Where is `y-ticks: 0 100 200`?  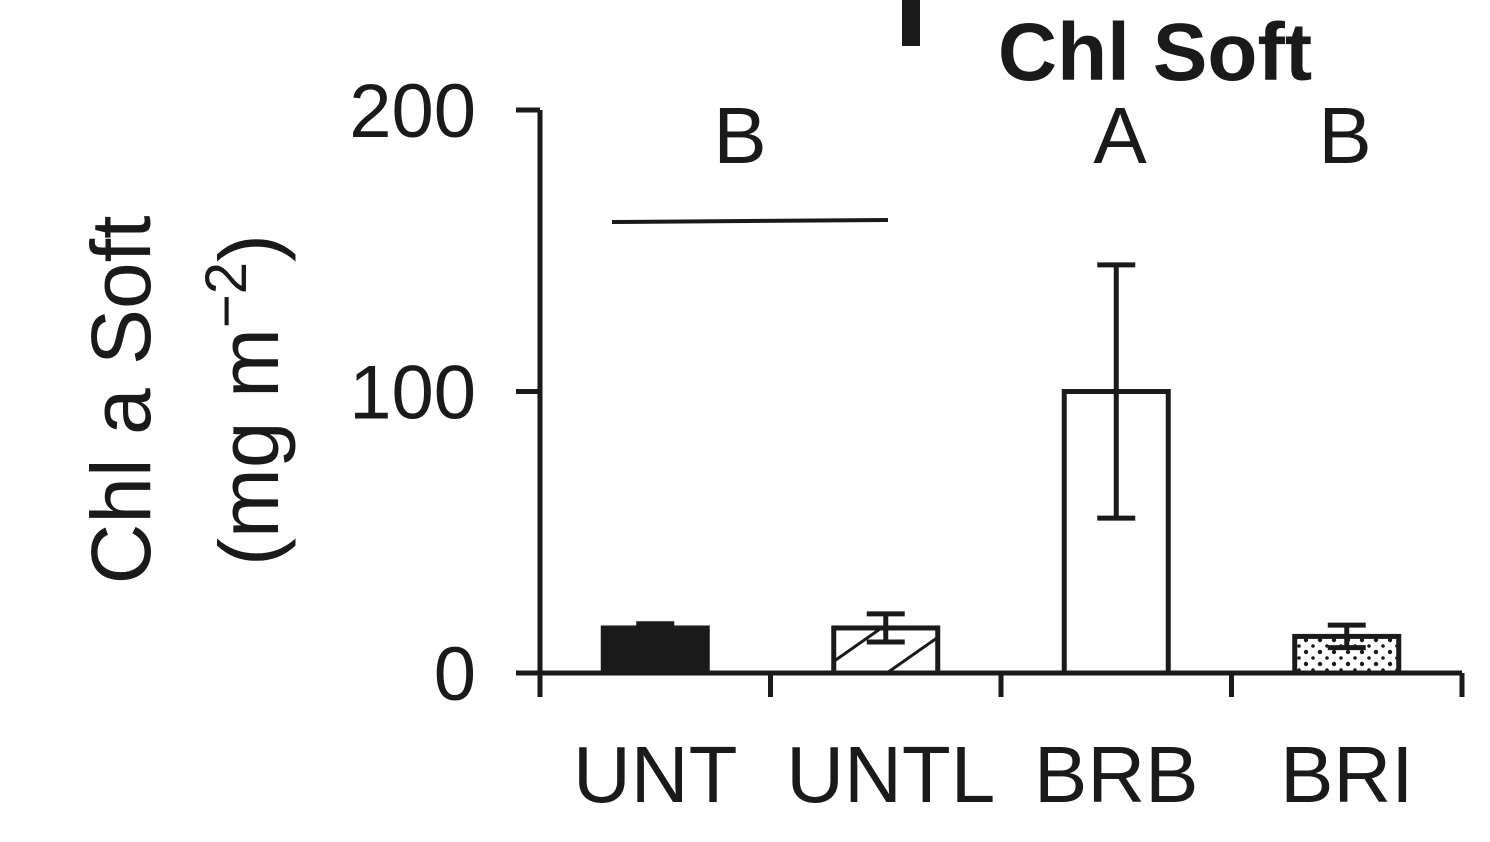 y-ticks: 0 100 200 is located at coordinates (444, 393).